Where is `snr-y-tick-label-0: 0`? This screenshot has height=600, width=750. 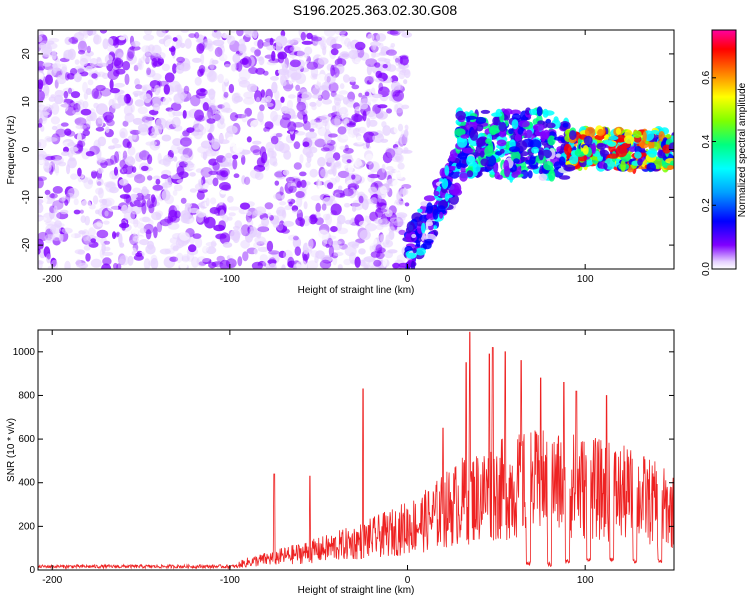
snr-y-tick-label-0: 0 is located at coordinates (32, 570).